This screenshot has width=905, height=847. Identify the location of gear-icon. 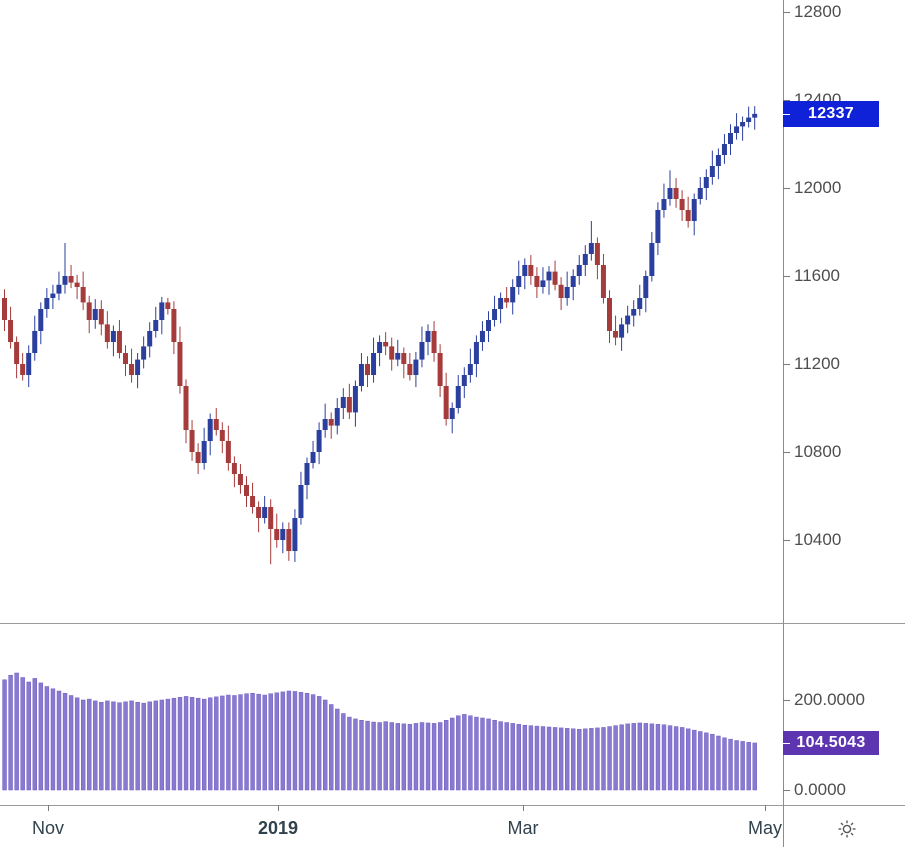
(847, 830).